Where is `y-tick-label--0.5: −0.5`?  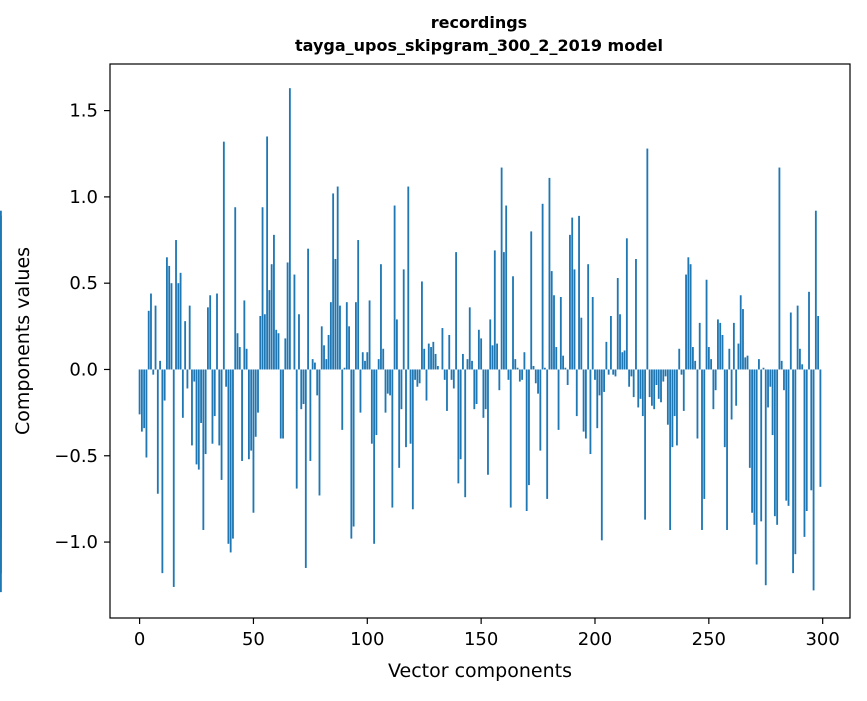
y-tick-label--0.5: −0.5 is located at coordinates (76, 456).